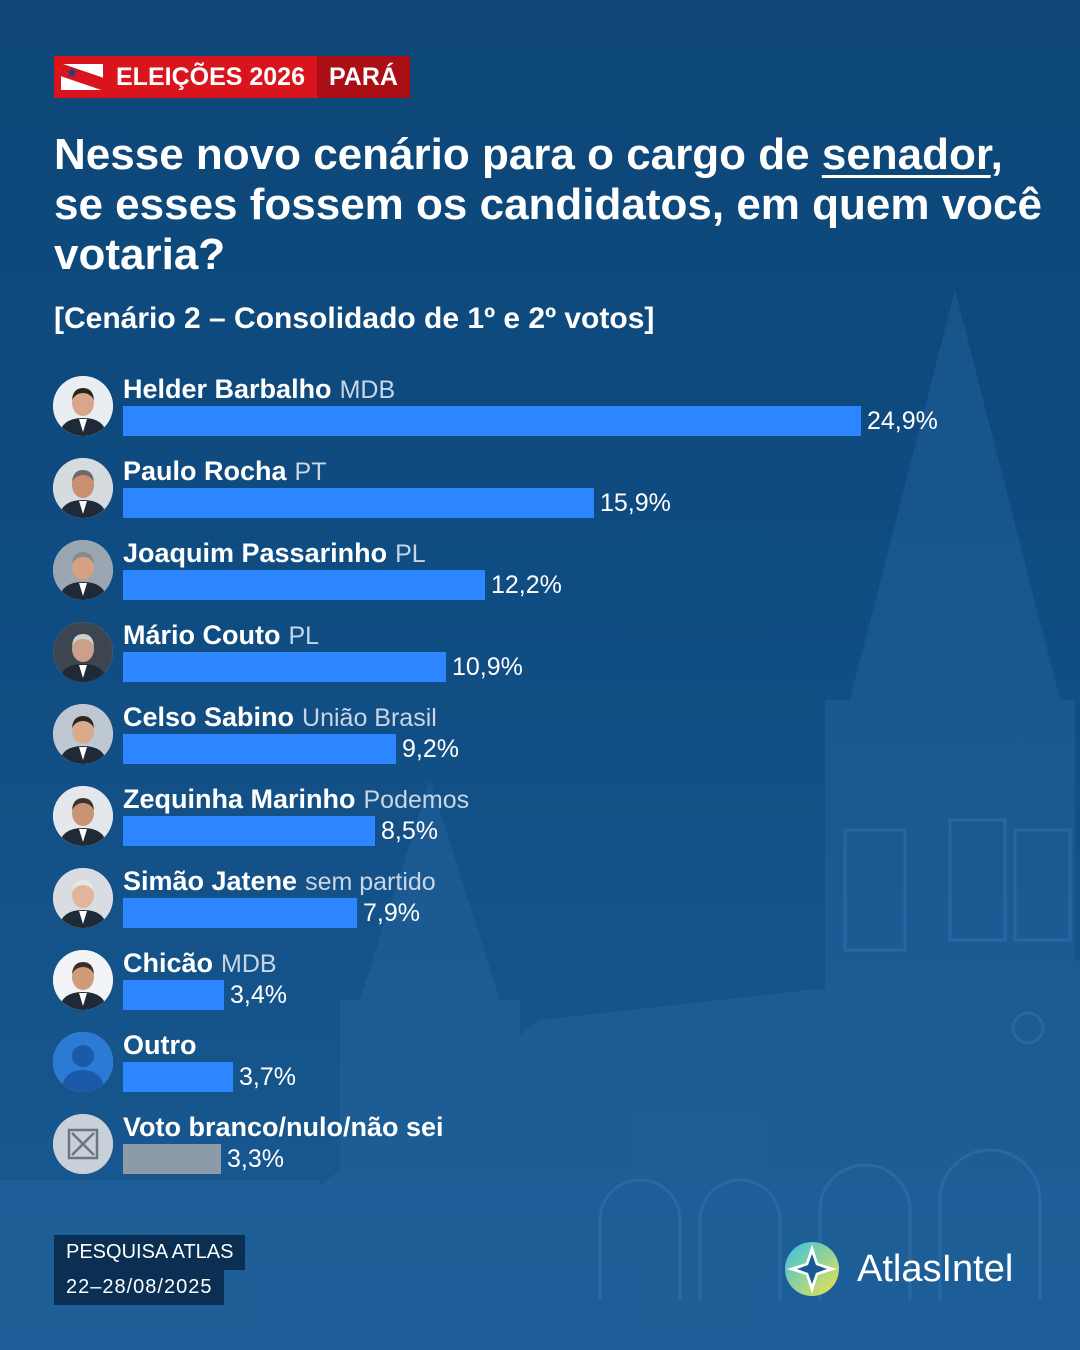 Image resolution: width=1080 pixels, height=1350 pixels. I want to click on source-box: PESQUISA ATLAS 22–28/08/2025, so click(150, 1270).